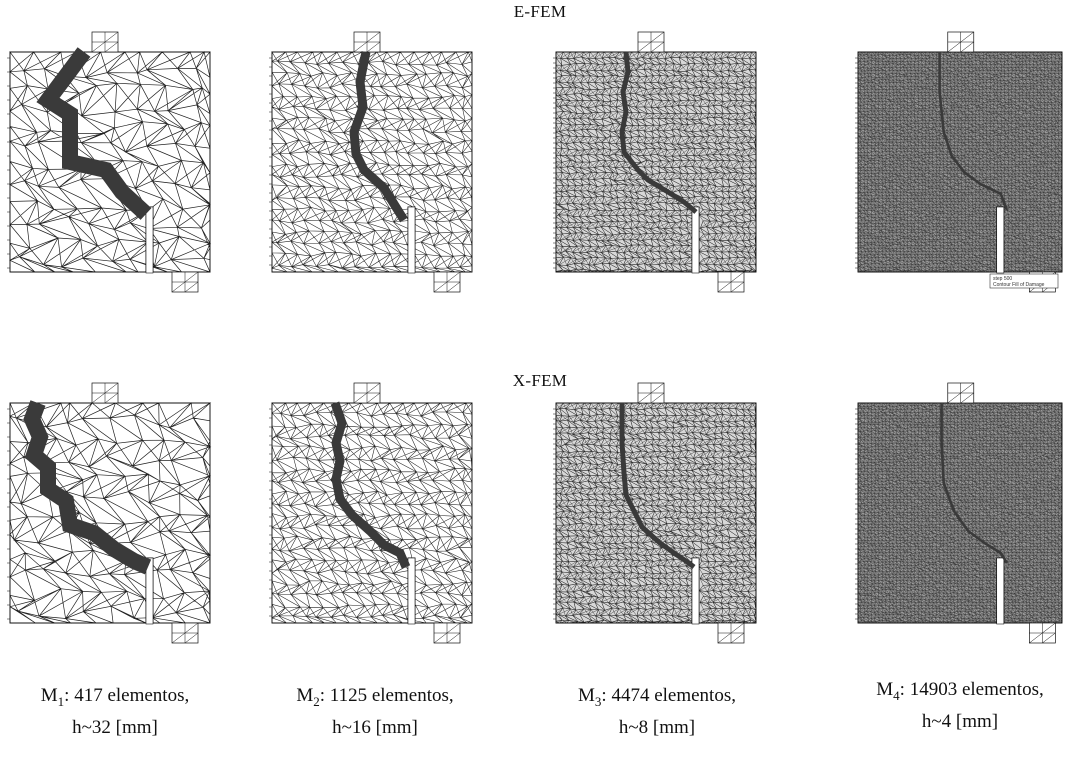 The height and width of the screenshot is (767, 1080). I want to click on caption-m4-index: 4, so click(896, 695).